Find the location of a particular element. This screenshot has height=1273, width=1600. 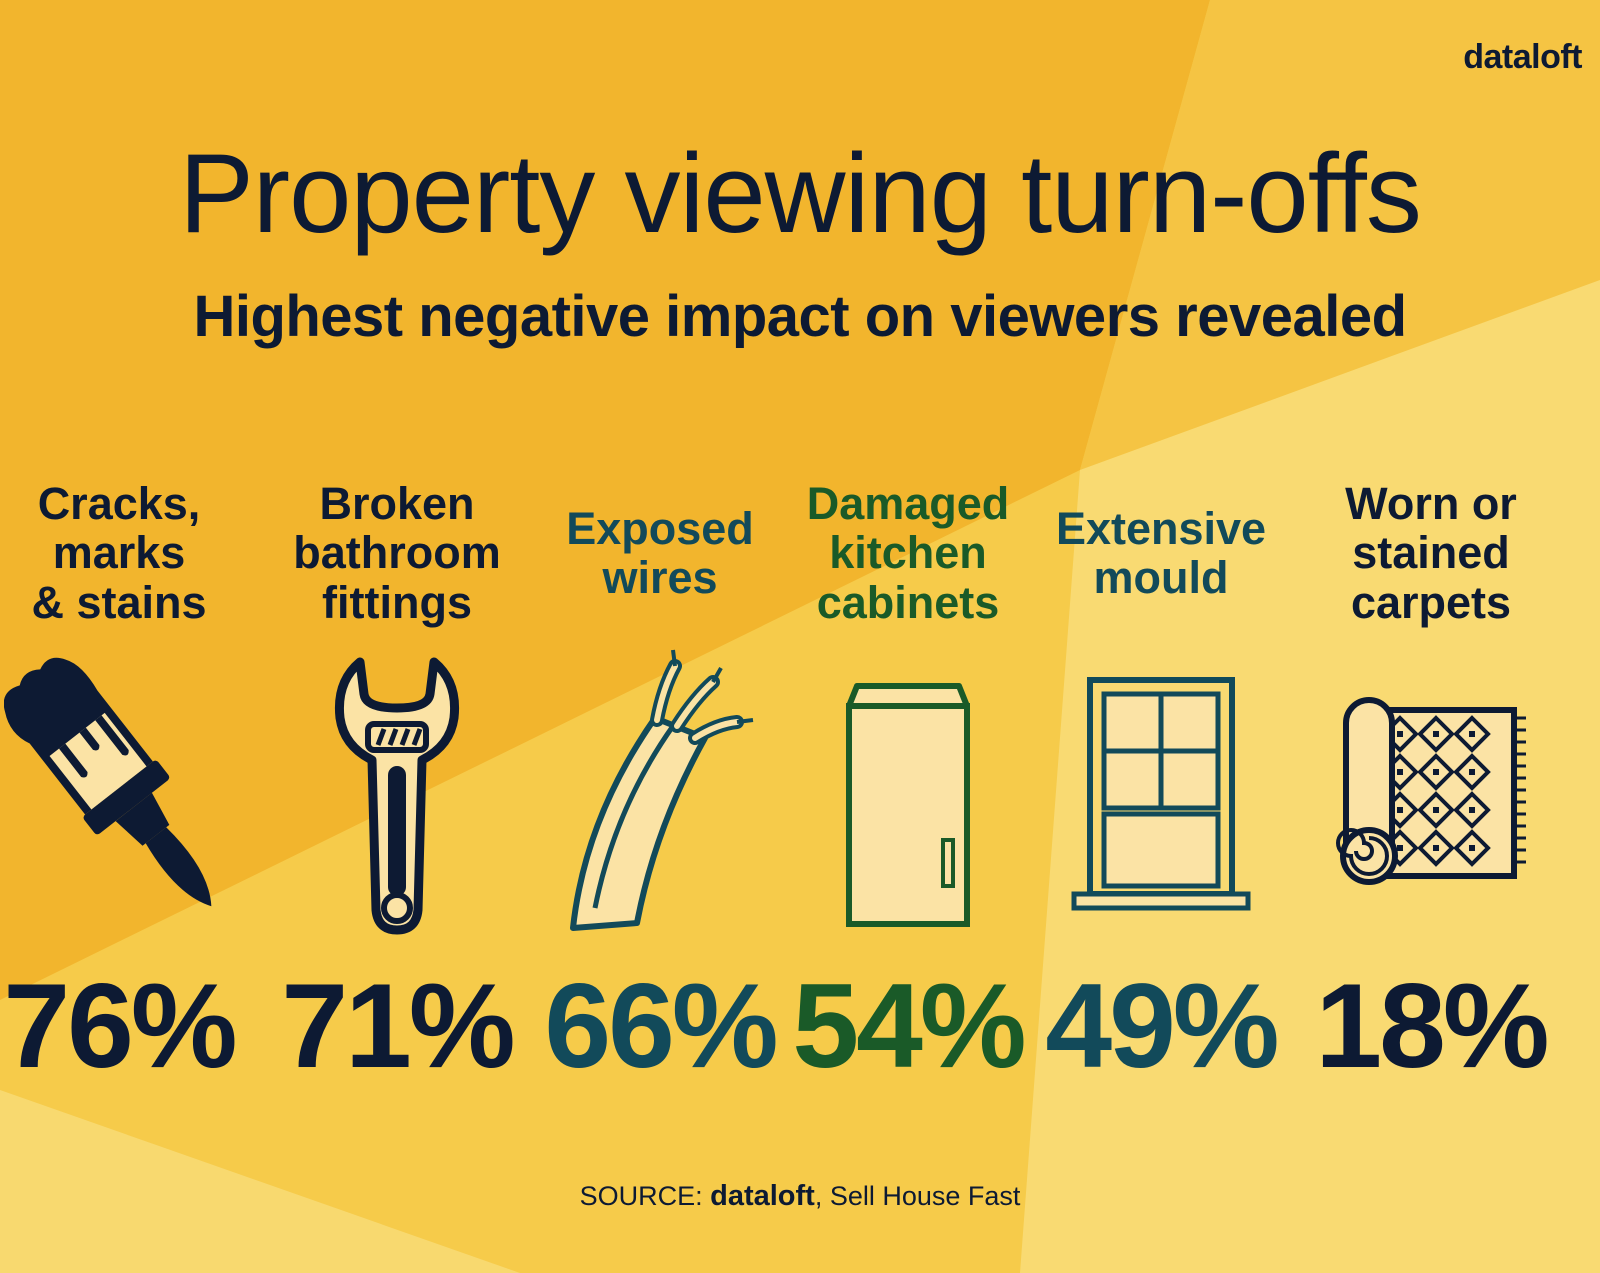

stat-damaged-kitchen-cabinets: Damaged kitchen cabinets 54% is located at coordinates (908, 782).